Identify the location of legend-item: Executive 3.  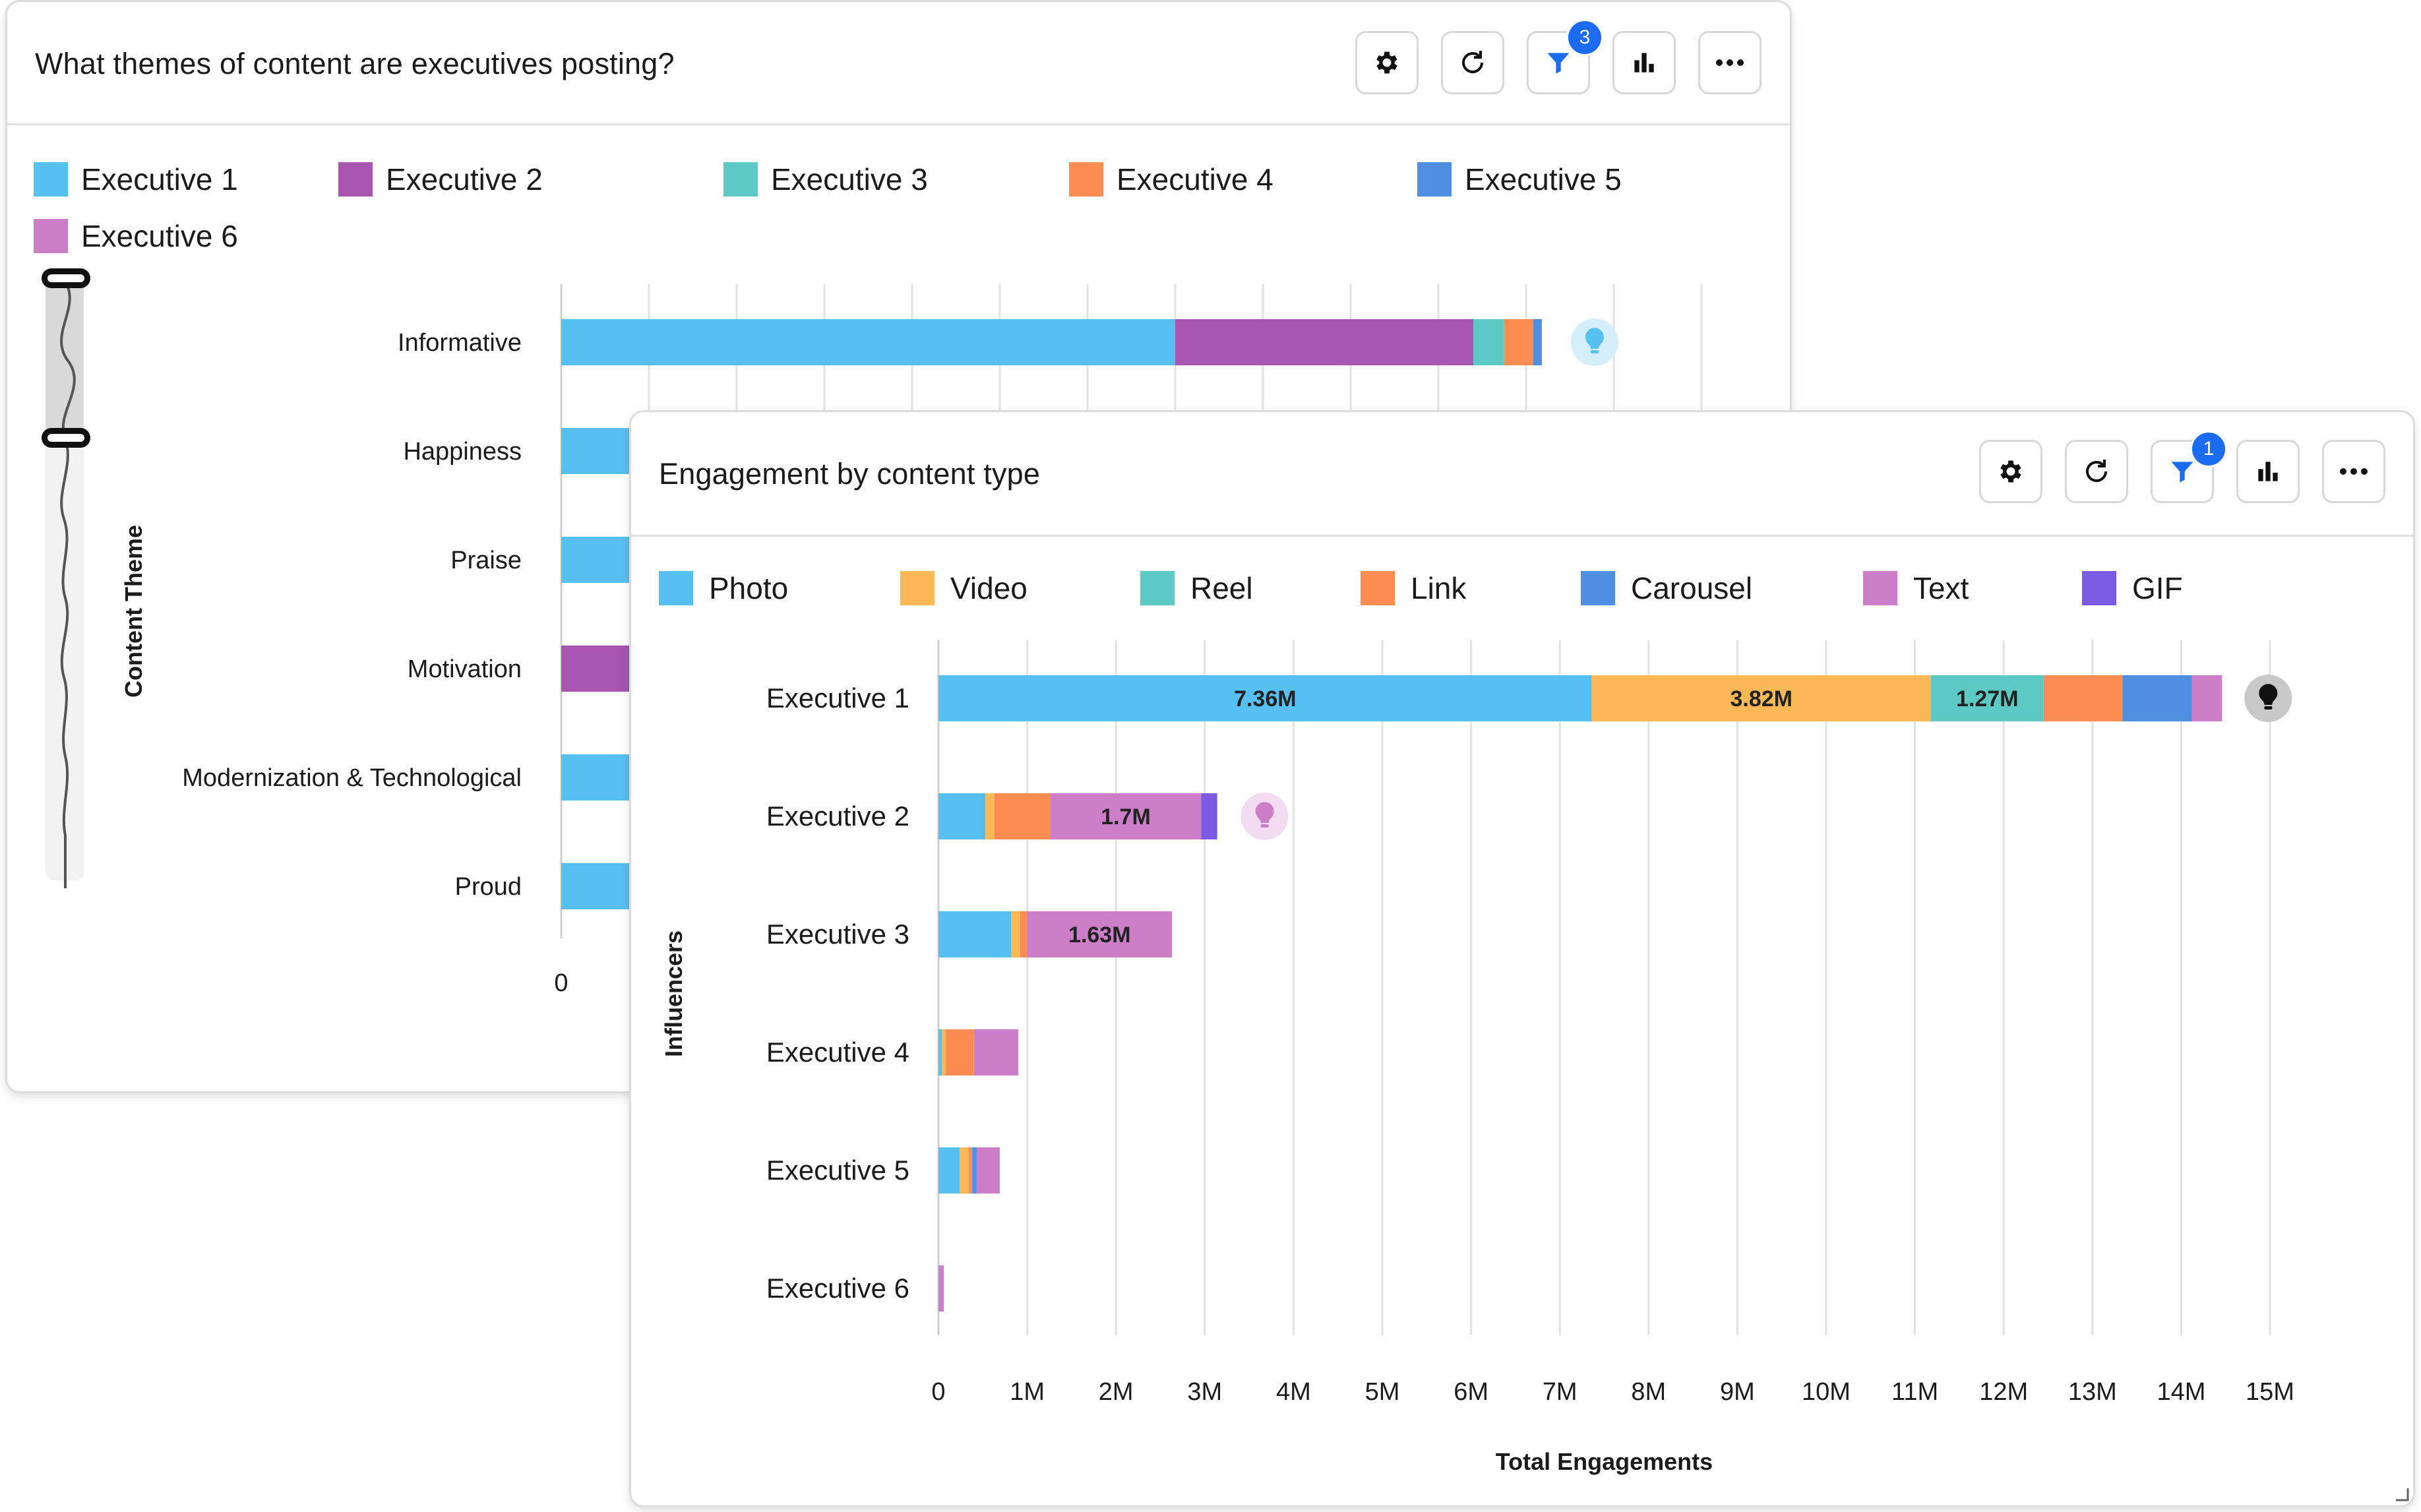
(825, 179).